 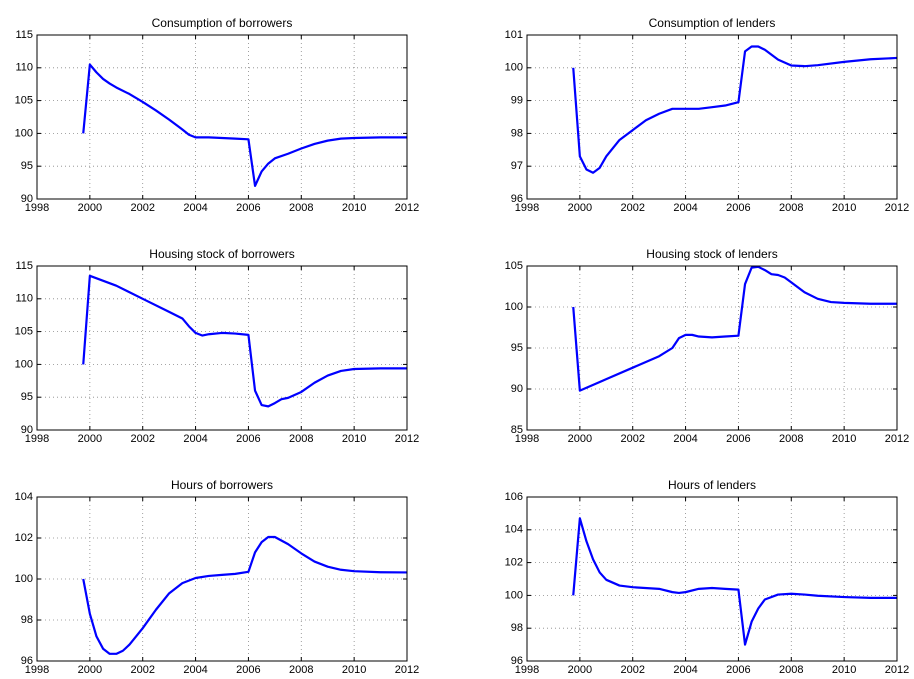 What do you see at coordinates (517, 166) in the screenshot?
I see `y-tick-label: 97` at bounding box center [517, 166].